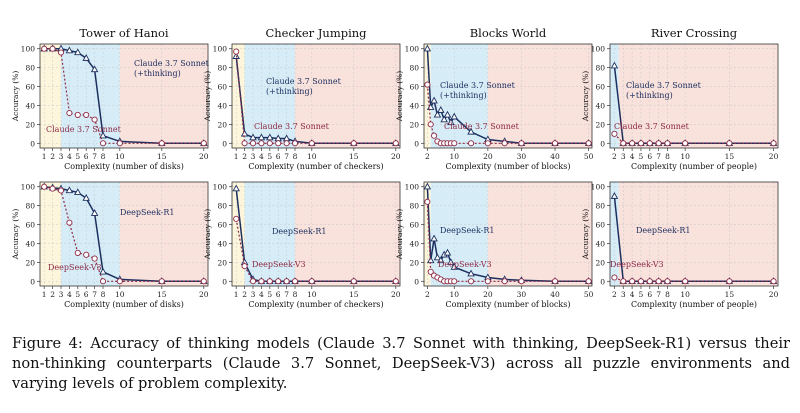 Image resolution: width=800 pixels, height=413 pixels. Describe the element at coordinates (236, 156) in the screenshot. I see `x-tick-label: 1` at that location.